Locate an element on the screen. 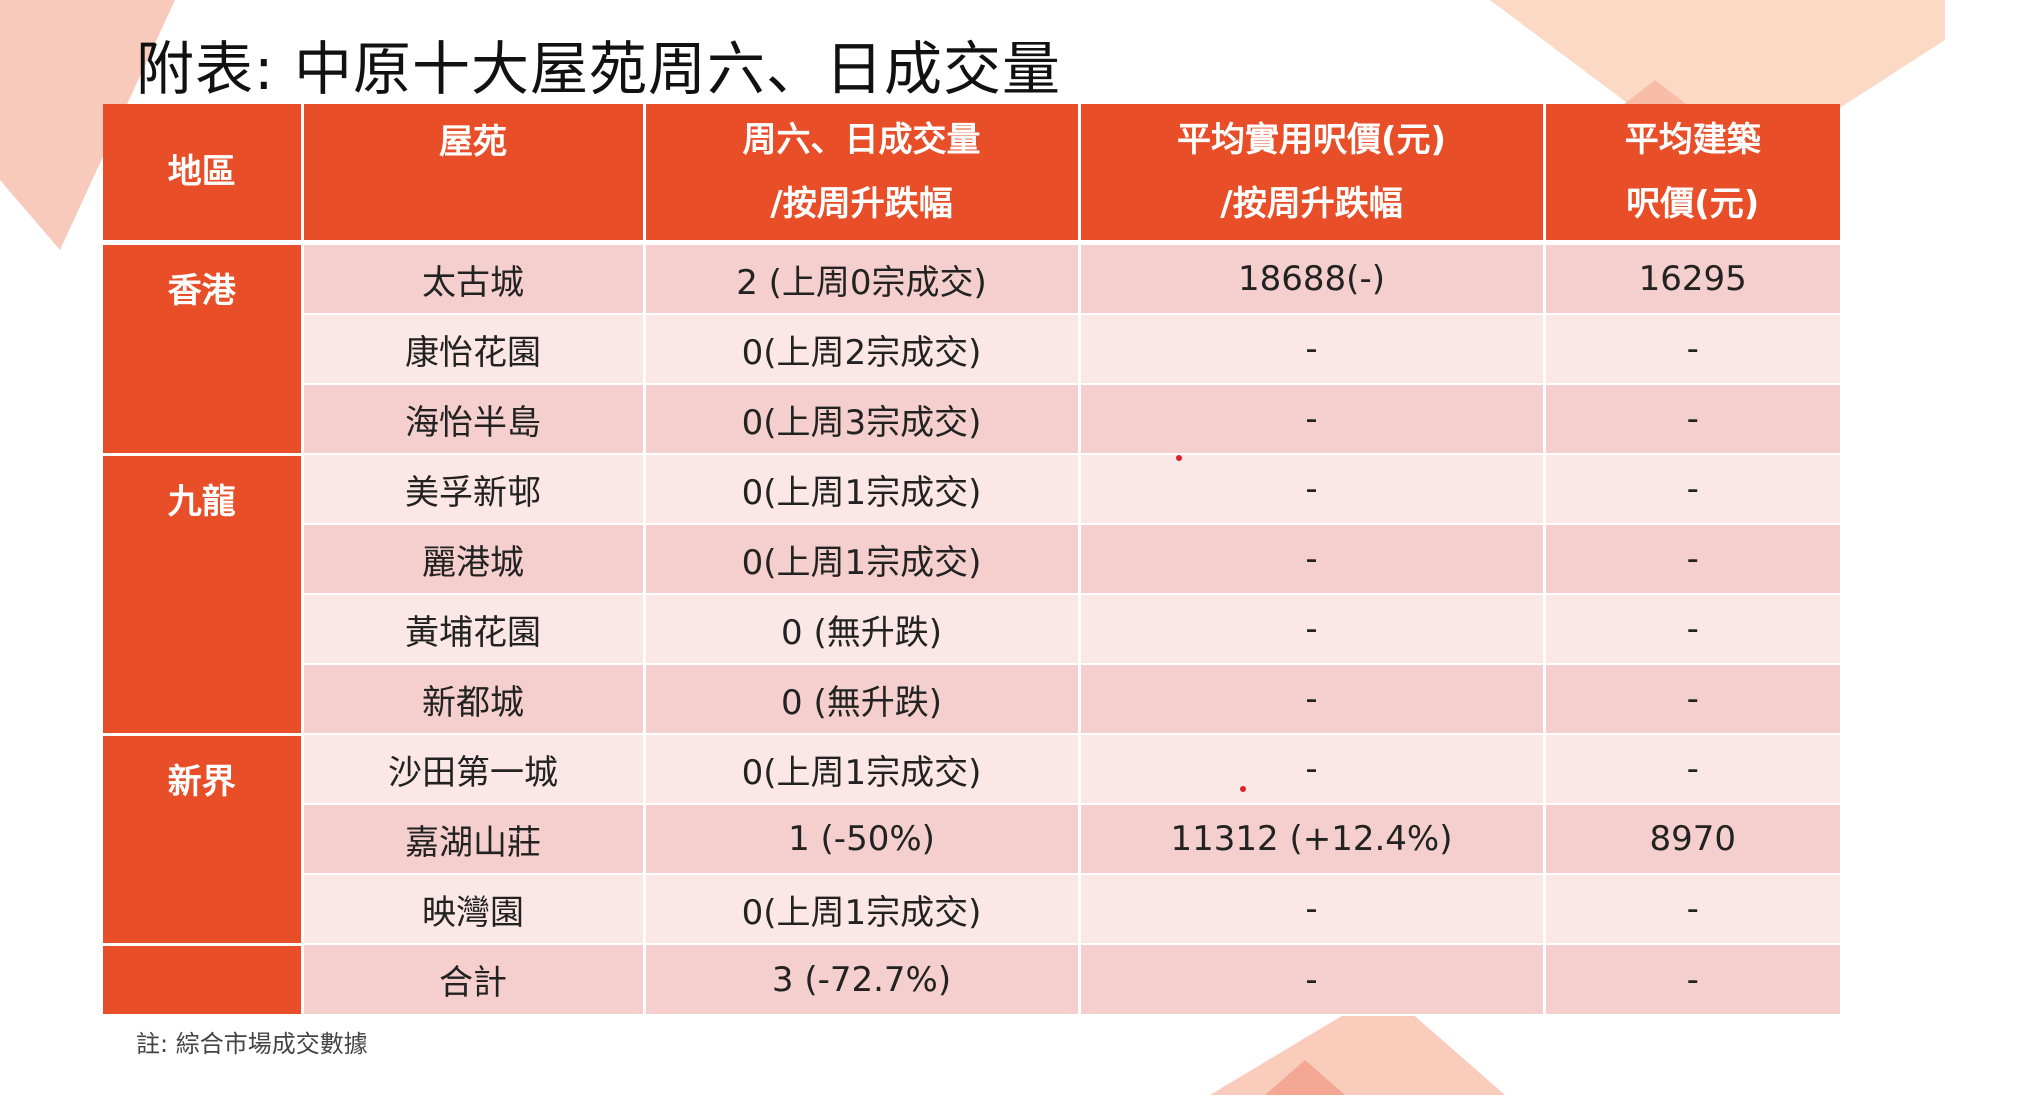 The image size is (2017, 1105). footnote: 註: 綜合市場成交數據 is located at coordinates (252, 1044).